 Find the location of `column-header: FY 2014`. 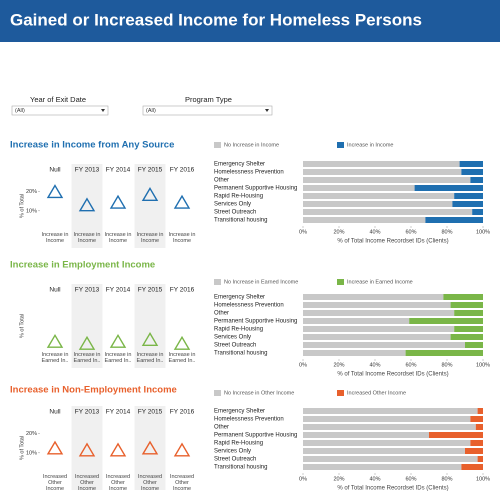

column-header: FY 2014 is located at coordinates (118, 170).